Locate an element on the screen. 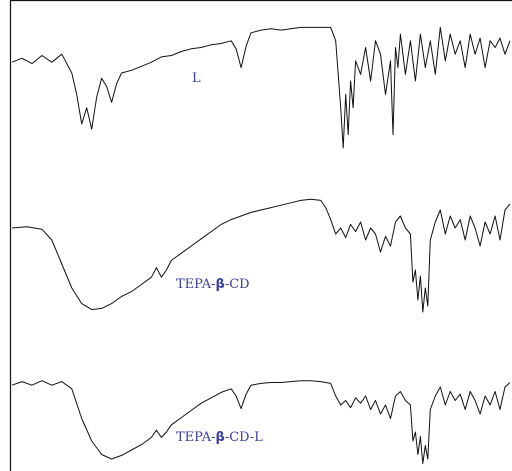 The image size is (512, 471). series-label-tepa-beta-cd-l: TEPA-β-CD-L is located at coordinates (219, 437).